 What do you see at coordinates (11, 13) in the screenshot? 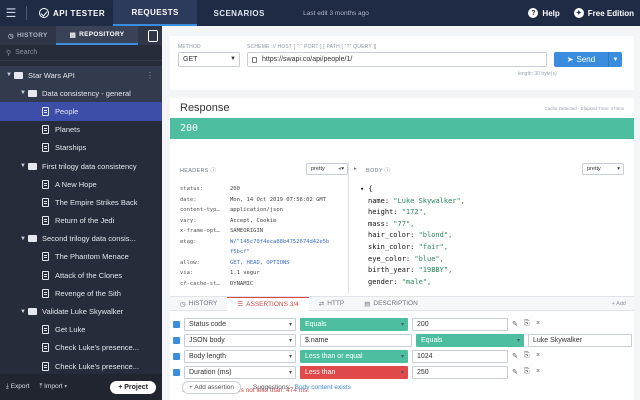
I see `menu-icon: ☰` at bounding box center [11, 13].